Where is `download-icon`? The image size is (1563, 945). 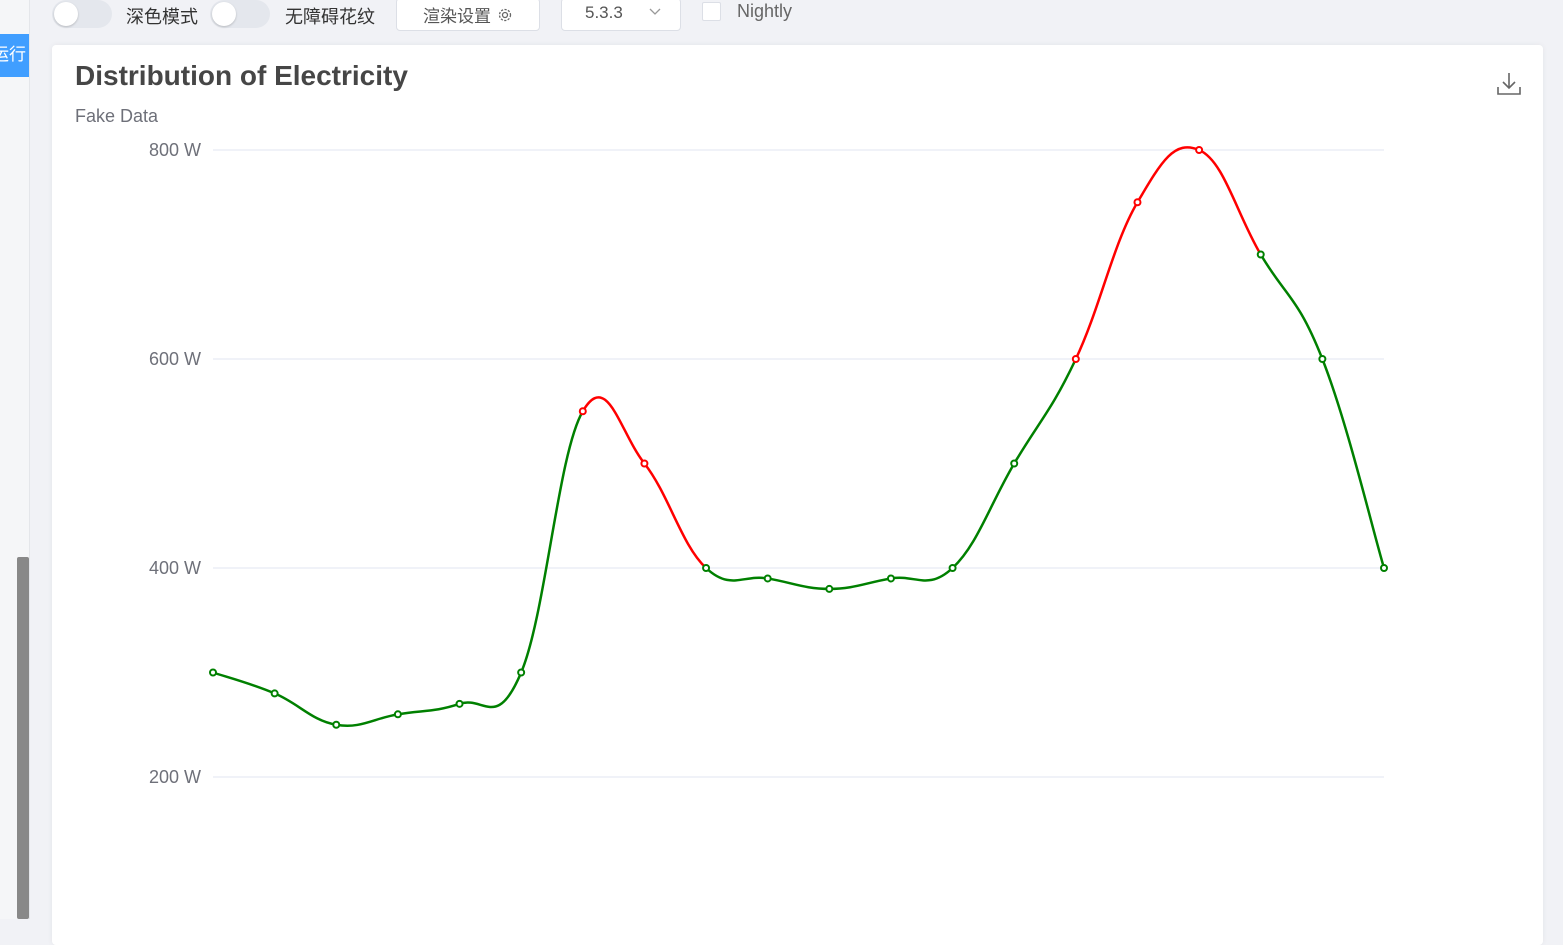
download-icon is located at coordinates (1509, 84).